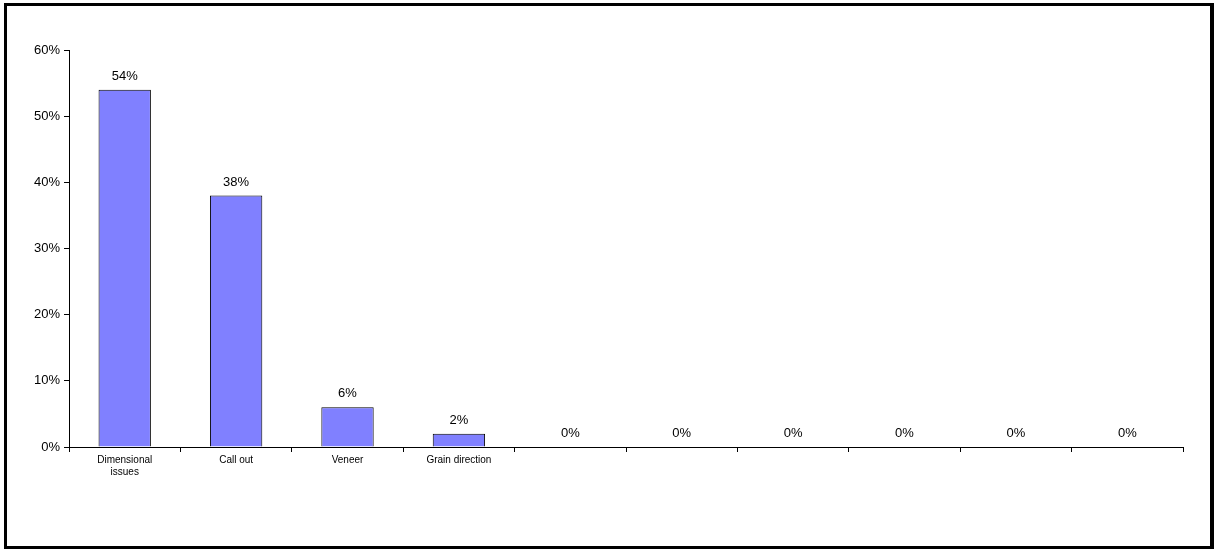  What do you see at coordinates (47, 248) in the screenshot?
I see `y-tick-label: 30%` at bounding box center [47, 248].